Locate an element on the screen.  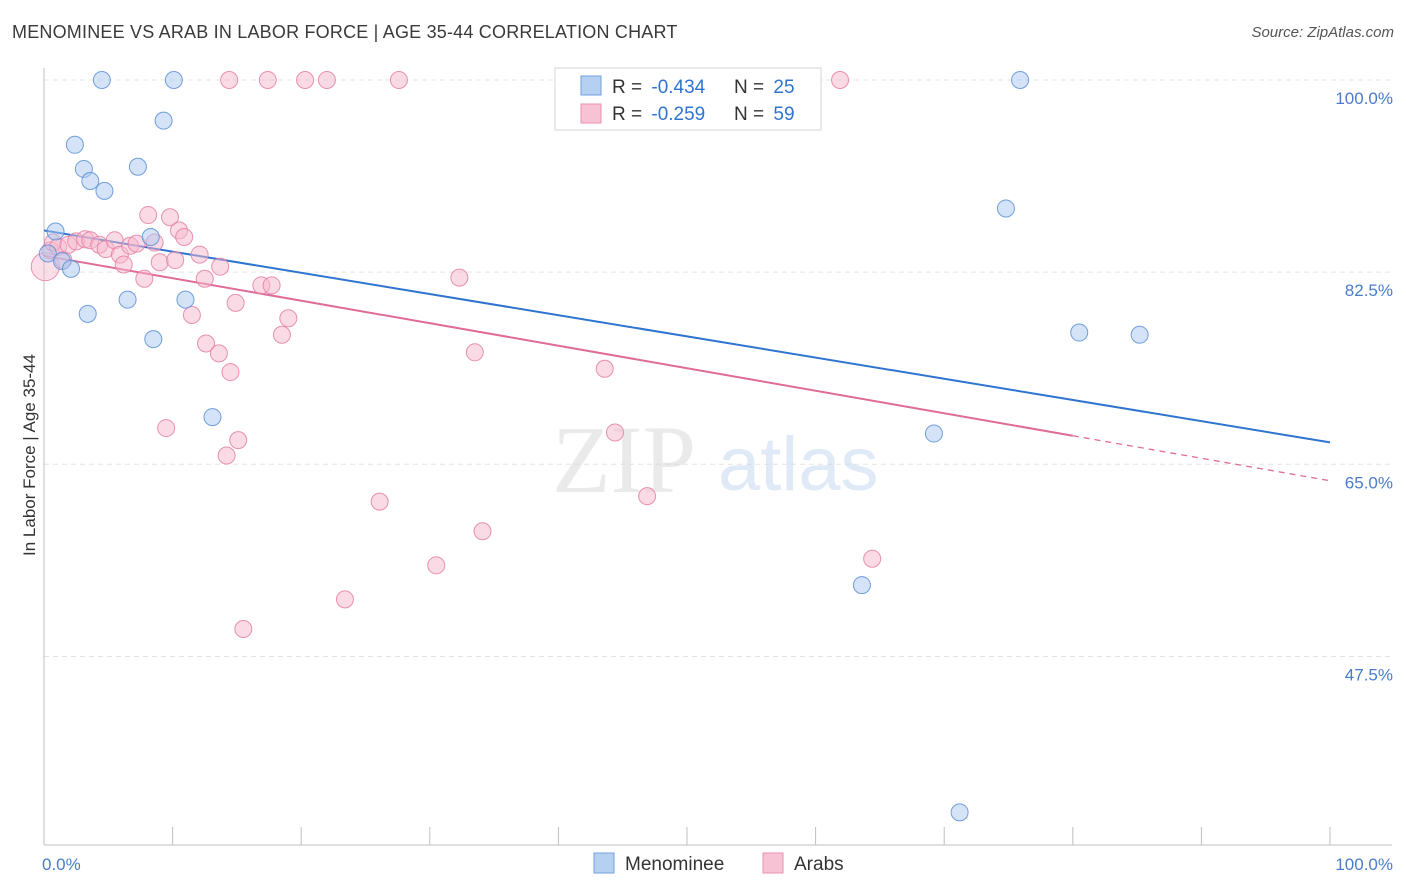
y-axis-label: In Labor Force | Age 35-44 is located at coordinates (29, 455).